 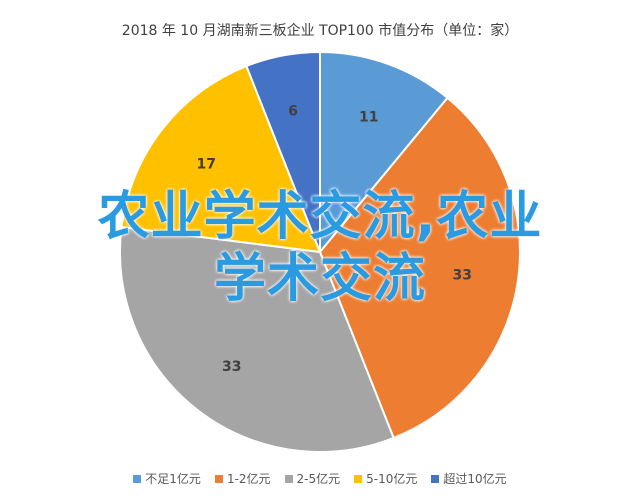 I want to click on legend-item-3: 2-5亿元, so click(x=312, y=478).